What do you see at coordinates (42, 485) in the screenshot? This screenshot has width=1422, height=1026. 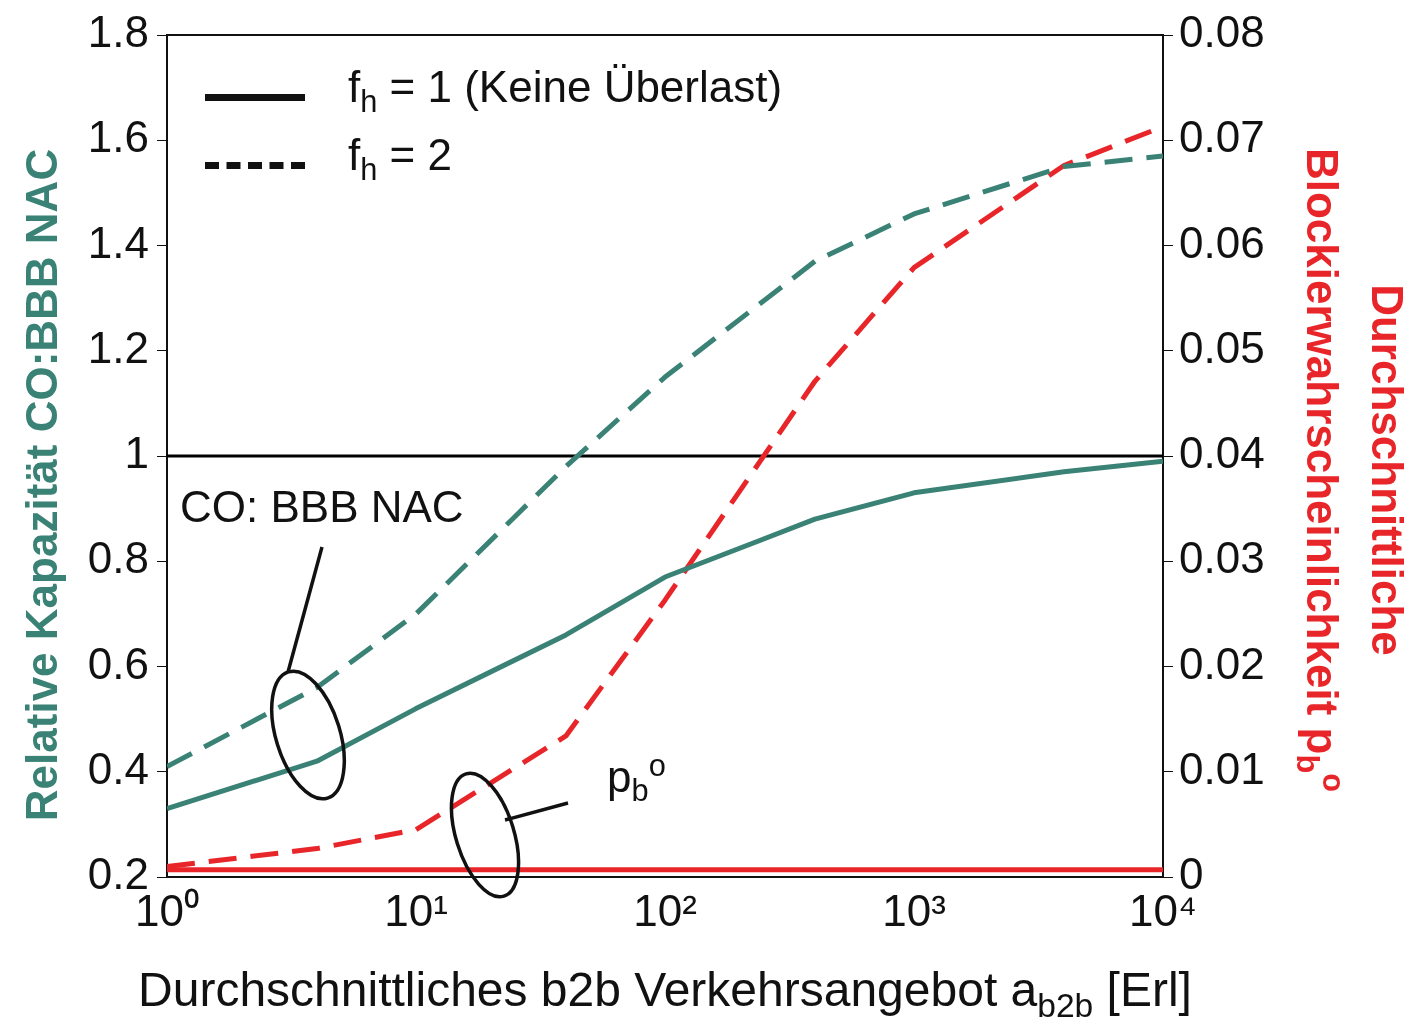 I see `y-axis-title: Relative Kapazität CO:BBB NAC` at bounding box center [42, 485].